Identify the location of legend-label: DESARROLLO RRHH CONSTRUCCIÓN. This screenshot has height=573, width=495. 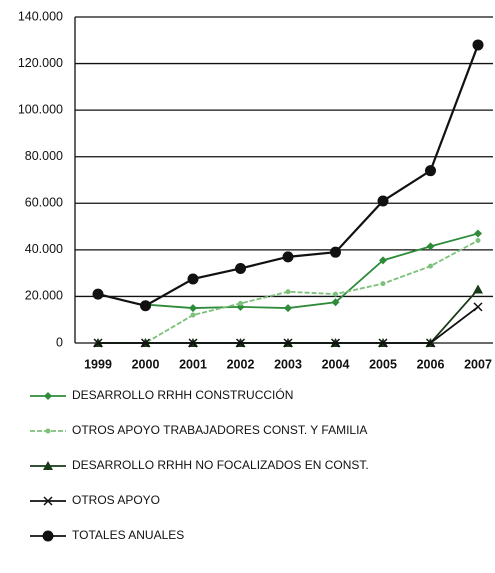
(182, 394).